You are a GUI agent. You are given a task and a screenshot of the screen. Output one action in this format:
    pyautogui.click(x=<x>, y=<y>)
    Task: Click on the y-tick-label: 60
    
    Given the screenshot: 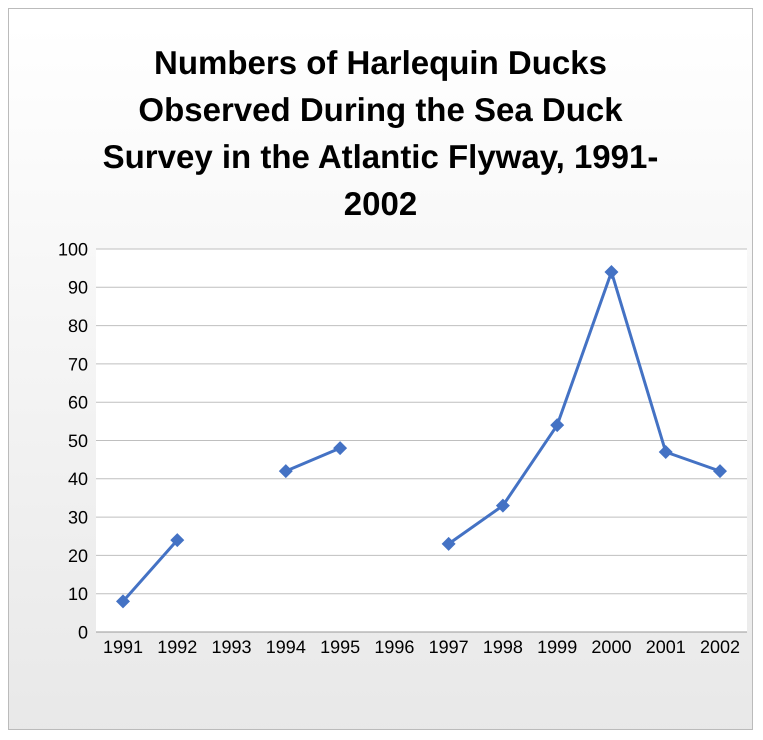 What is the action you would take?
    pyautogui.click(x=78, y=402)
    